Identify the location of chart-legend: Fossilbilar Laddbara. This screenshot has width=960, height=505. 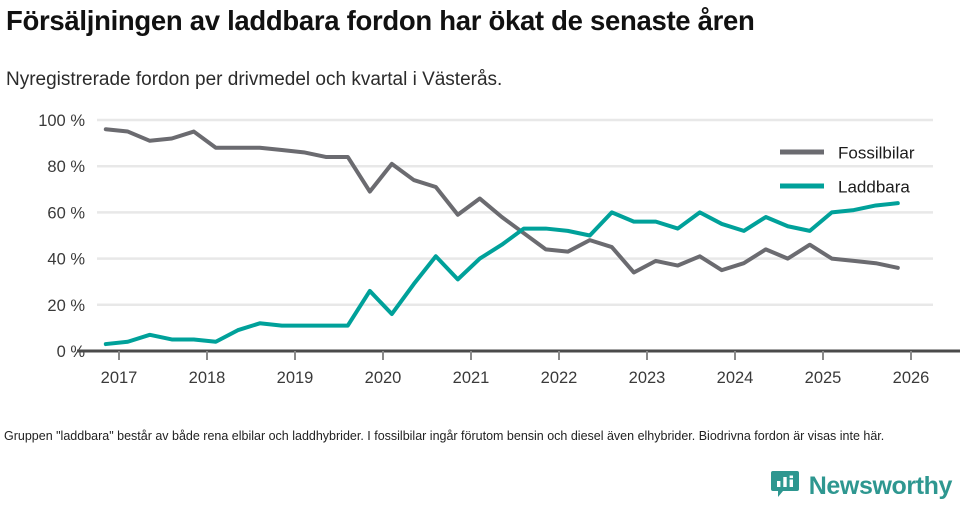
(847, 170).